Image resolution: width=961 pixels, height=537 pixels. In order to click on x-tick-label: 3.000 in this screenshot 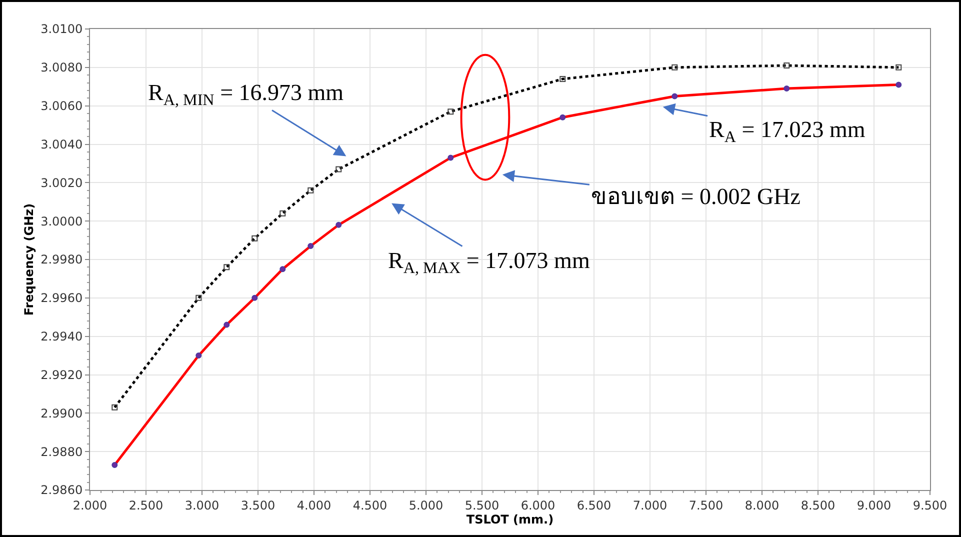, I will do `click(202, 505)`.